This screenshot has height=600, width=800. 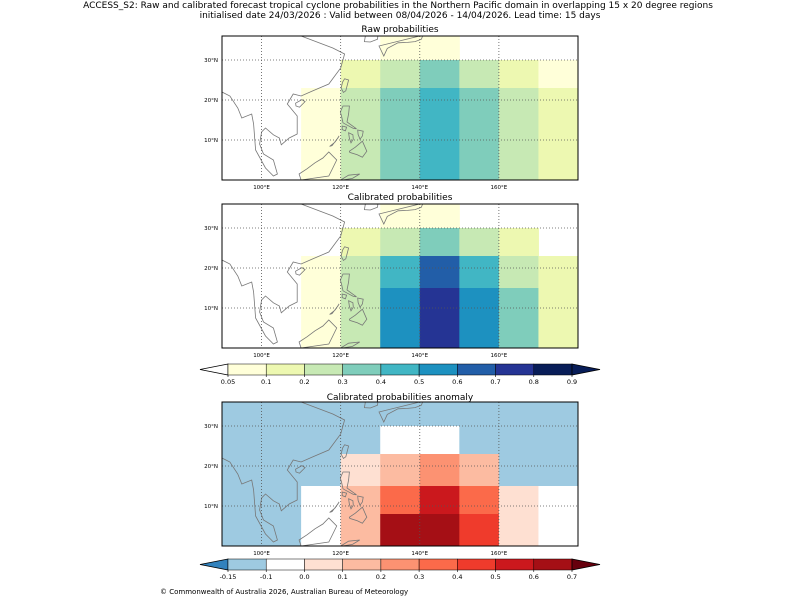 I want to click on cal-cell-r2-c7, so click(x=518, y=272).